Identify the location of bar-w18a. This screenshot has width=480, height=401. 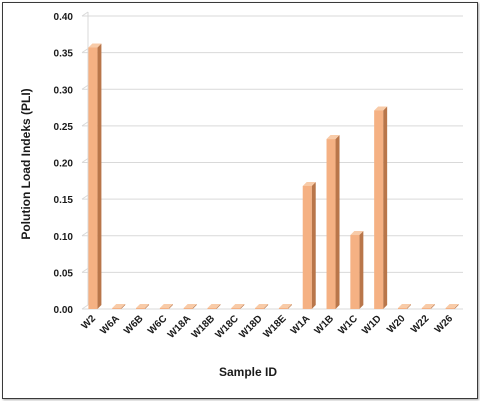
(190, 306).